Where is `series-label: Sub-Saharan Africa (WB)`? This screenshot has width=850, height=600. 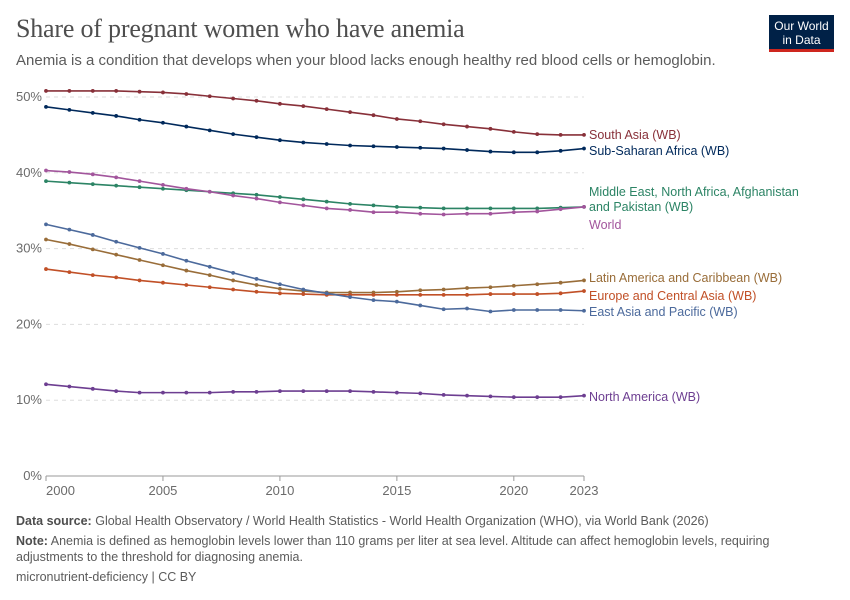
series-label: Sub-Saharan Africa (WB) is located at coordinates (659, 151).